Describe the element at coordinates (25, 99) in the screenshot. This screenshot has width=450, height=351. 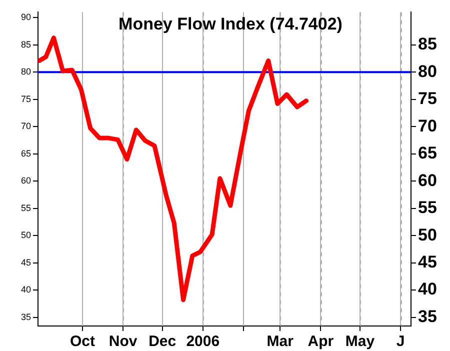
I see `y-tick-label: 75` at that location.